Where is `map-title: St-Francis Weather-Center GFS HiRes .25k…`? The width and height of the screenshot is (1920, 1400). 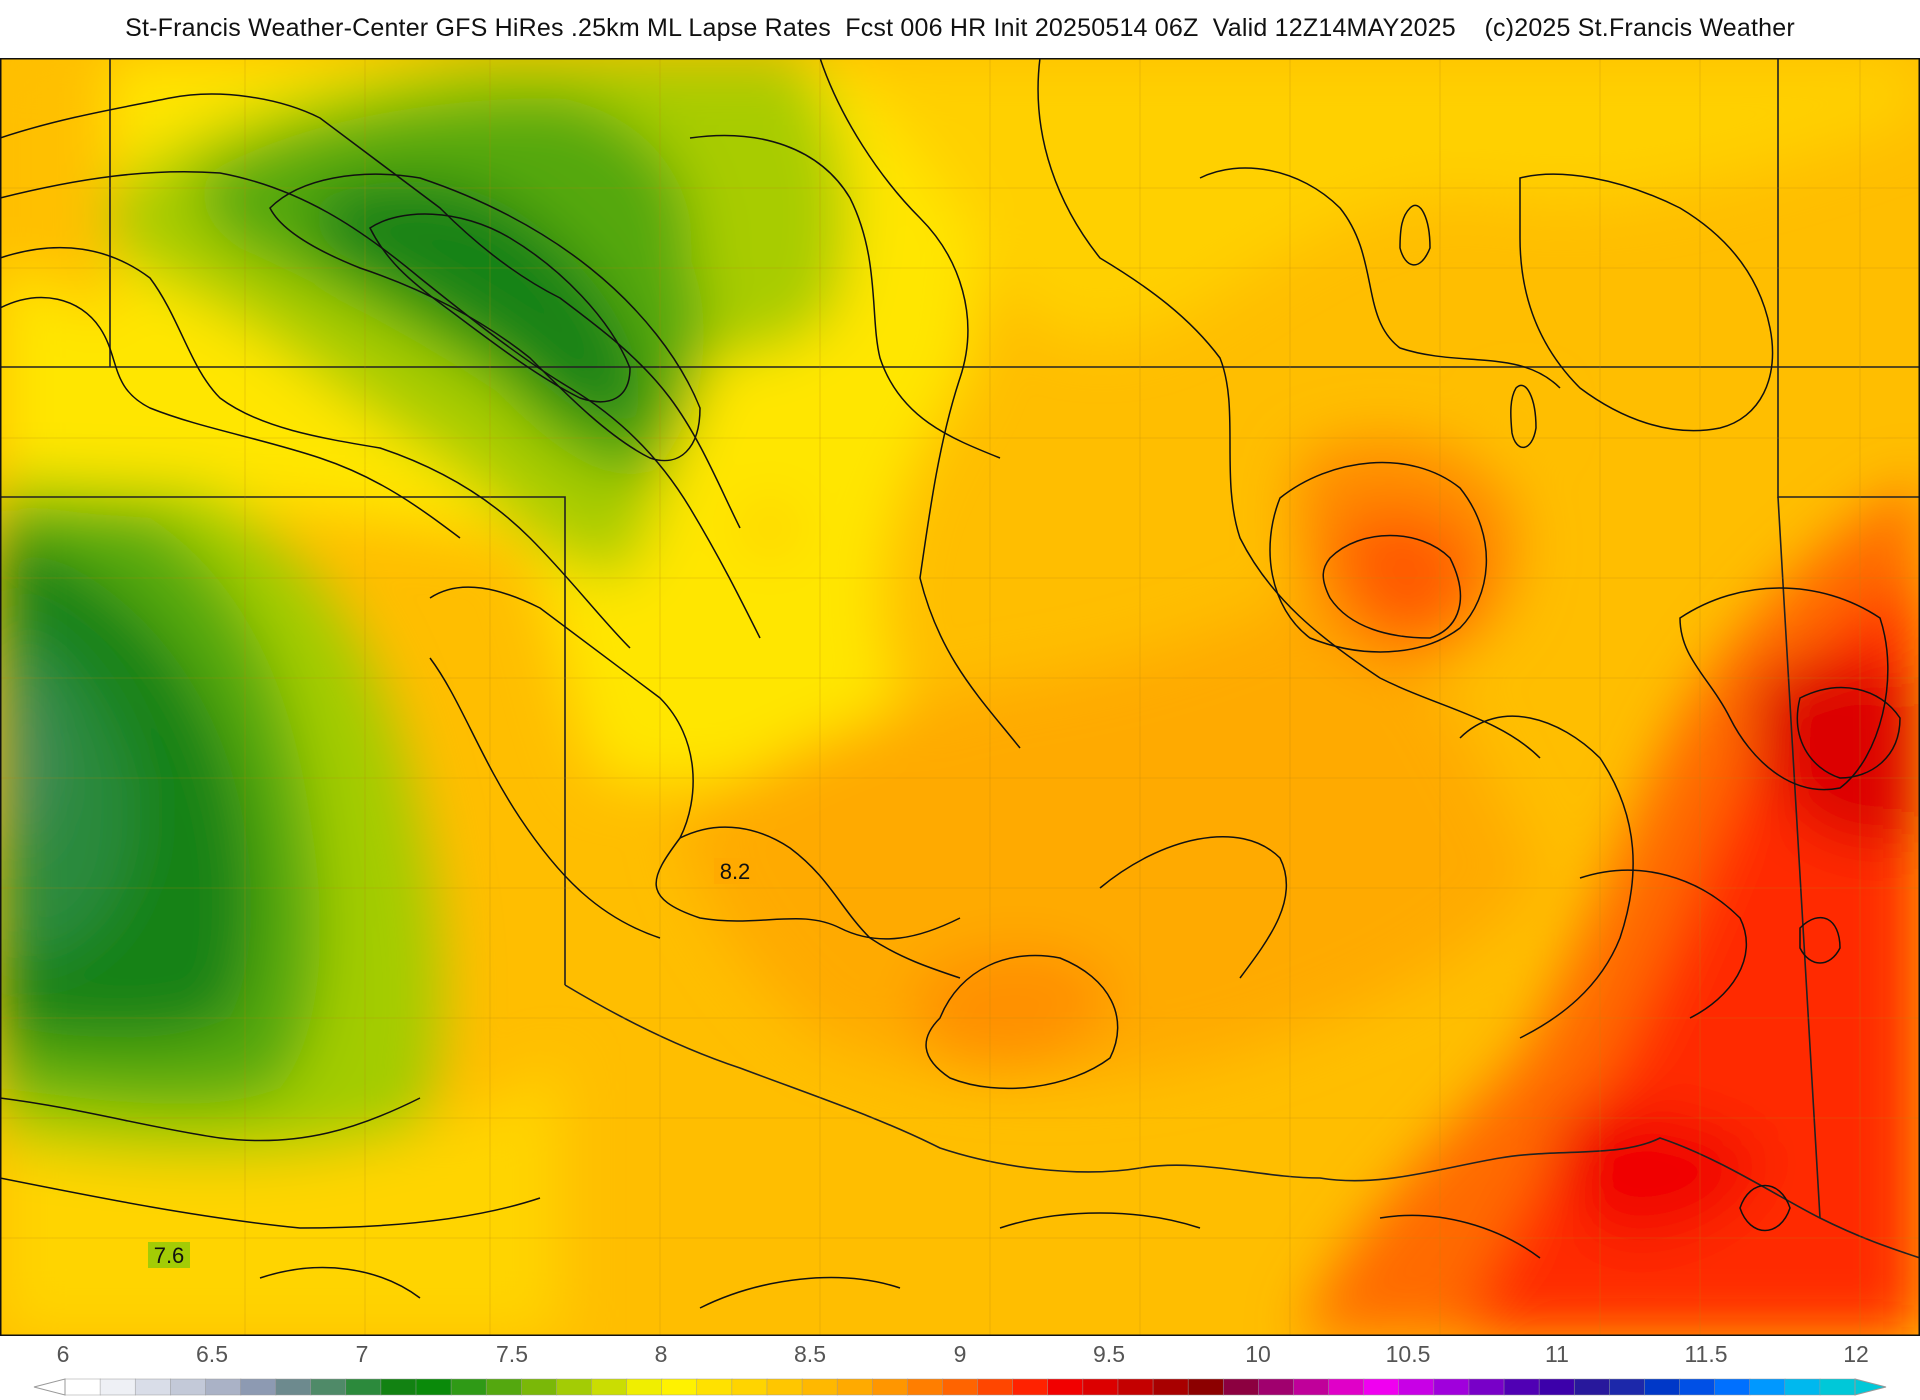 map-title: St-Francis Weather-Center GFS HiRes .25k… is located at coordinates (960, 28).